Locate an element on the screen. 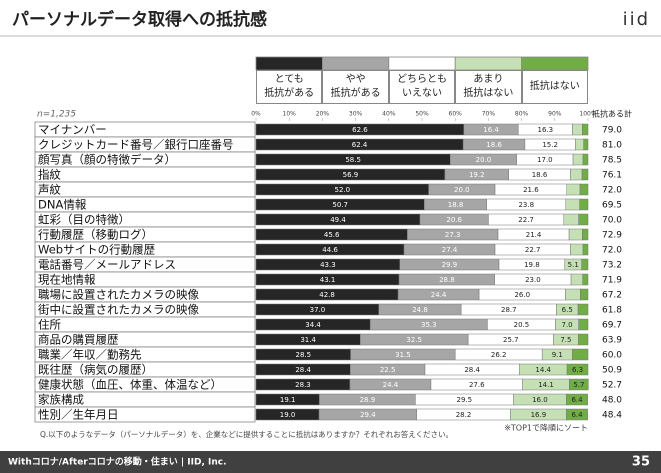 This screenshot has width=661, height=473. value-label: 31.4 is located at coordinates (308, 340).